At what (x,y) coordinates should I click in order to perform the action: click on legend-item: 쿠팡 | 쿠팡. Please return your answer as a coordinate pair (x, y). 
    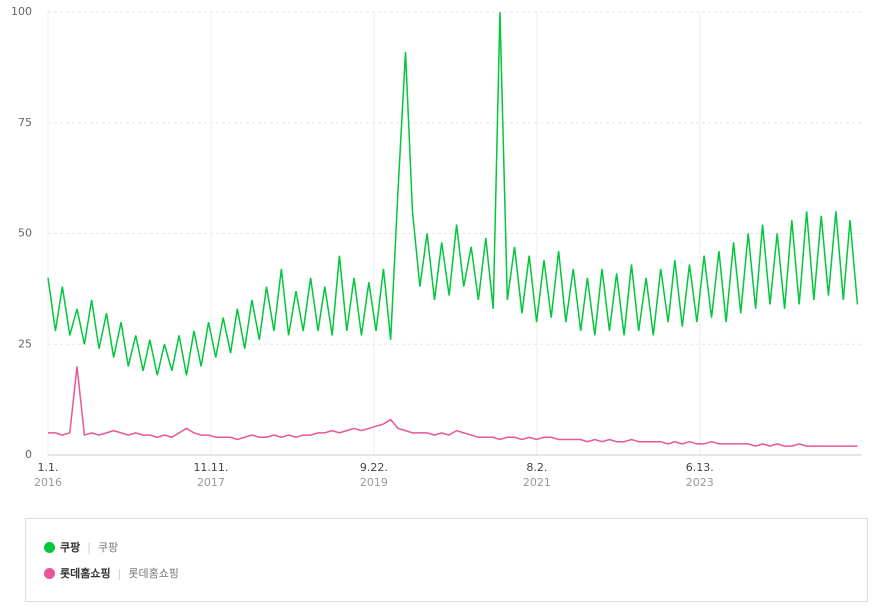
    Looking at the image, I should click on (81, 547).